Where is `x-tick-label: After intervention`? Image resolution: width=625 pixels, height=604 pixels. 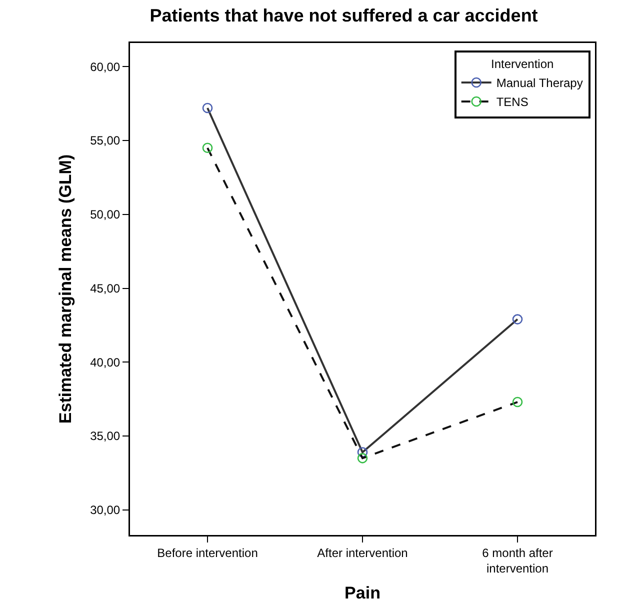
x-tick-label: After intervention is located at coordinates (362, 553).